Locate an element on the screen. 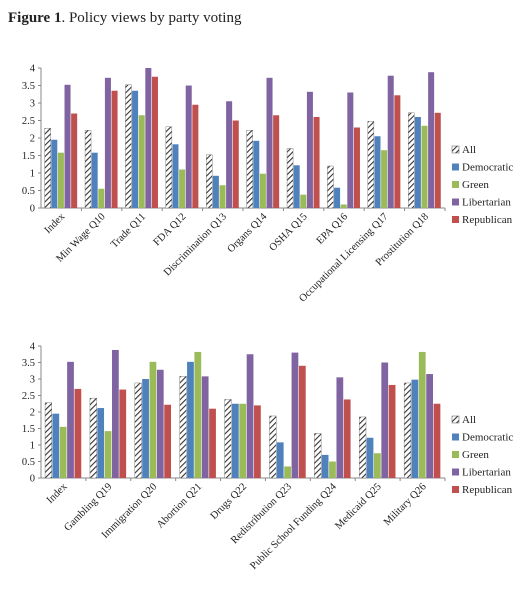 The height and width of the screenshot is (596, 520). bar-republican-gambling-q19 is located at coordinates (123, 433).